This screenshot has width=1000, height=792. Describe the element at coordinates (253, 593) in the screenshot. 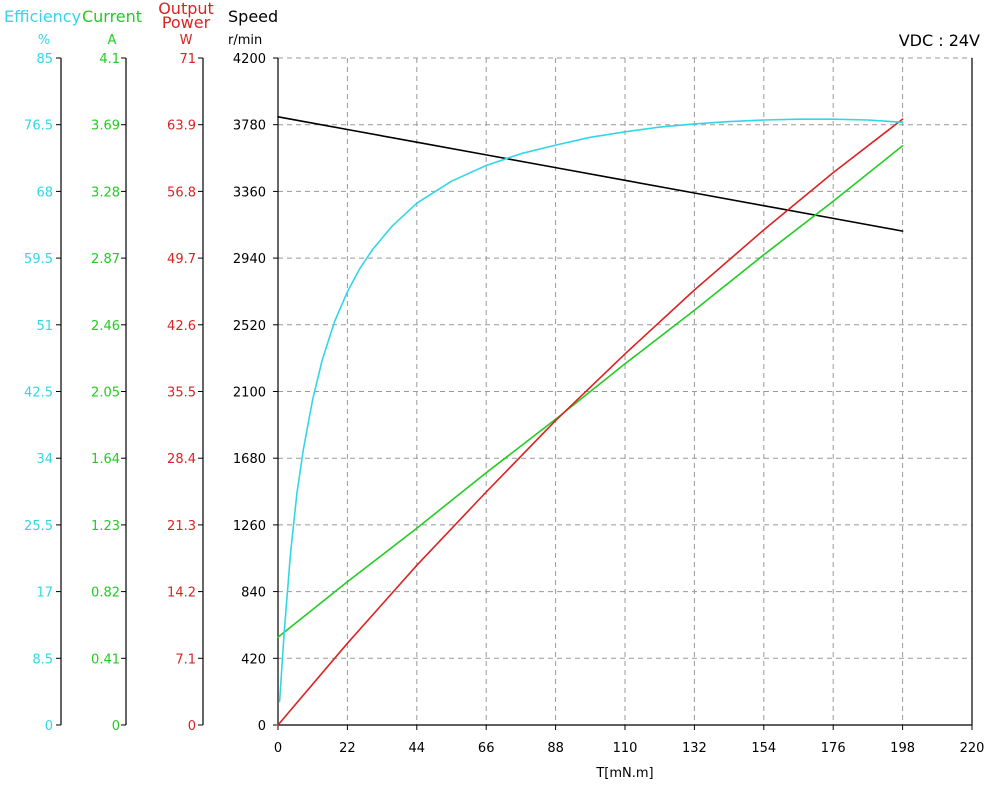

I see `speed-tick-label: 840` at that location.